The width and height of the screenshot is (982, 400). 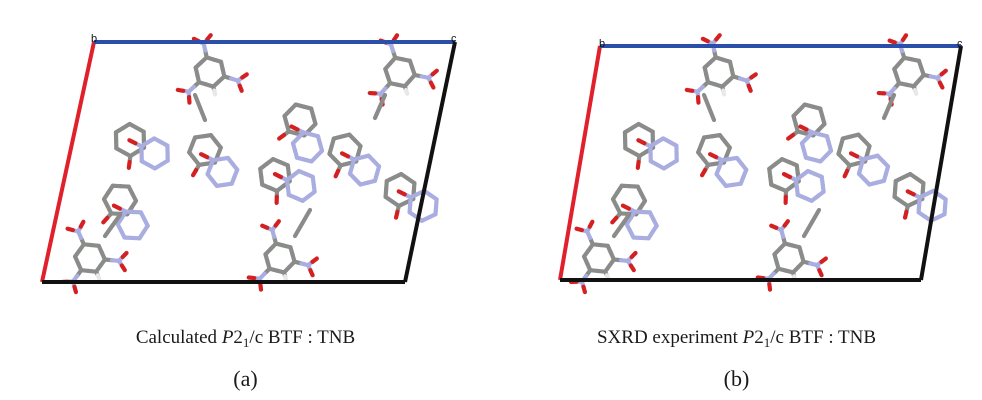 I want to click on panel-tag: (b), so click(x=736, y=378).